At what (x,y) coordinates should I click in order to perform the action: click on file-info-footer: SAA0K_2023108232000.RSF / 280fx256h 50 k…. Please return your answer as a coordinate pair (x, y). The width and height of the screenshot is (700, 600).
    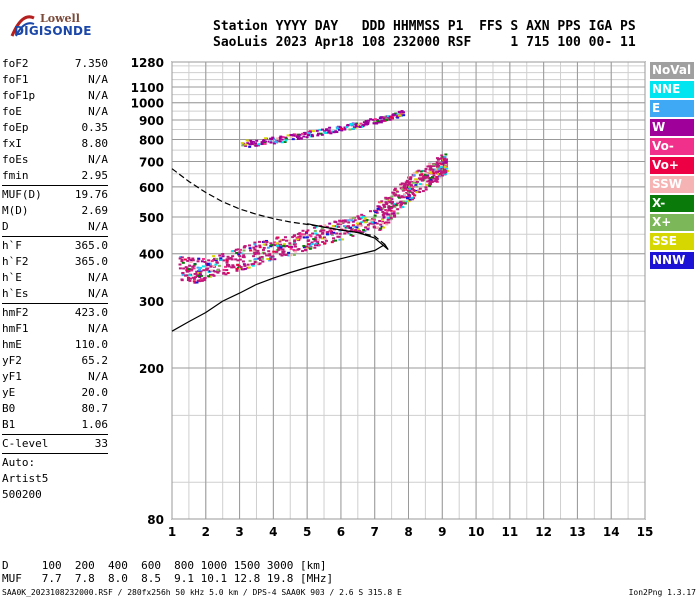
    Looking at the image, I should click on (202, 592).